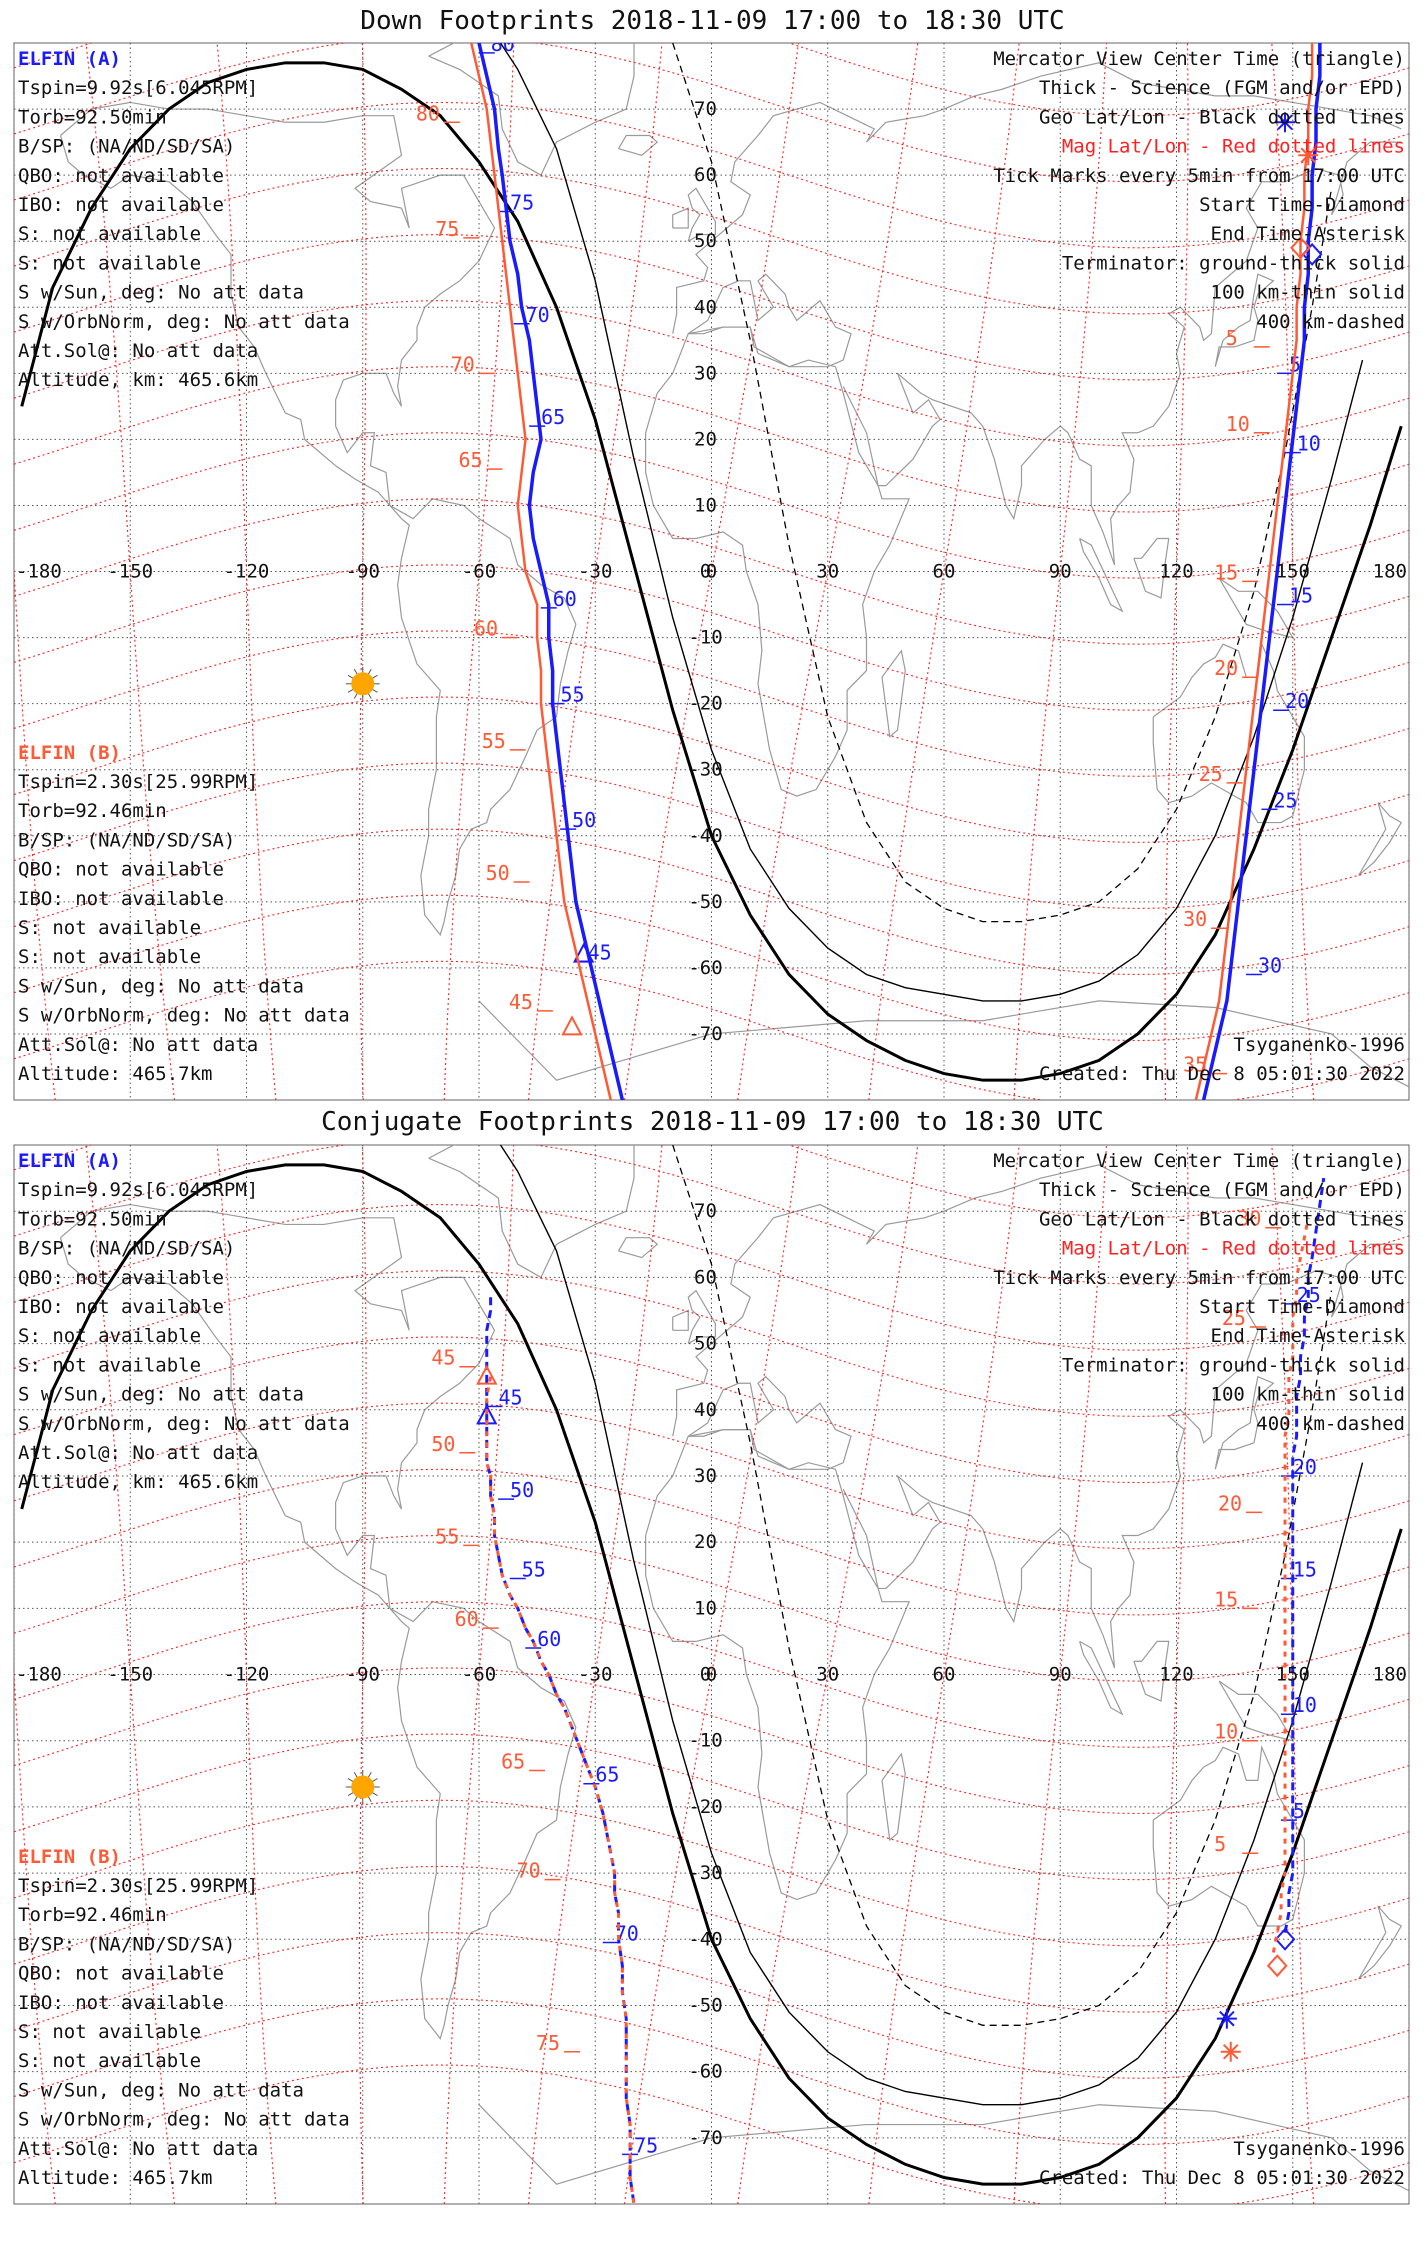 The width and height of the screenshot is (1425, 2250). Describe the element at coordinates (595, 572) in the screenshot. I see `x-tick-label: -30` at that location.